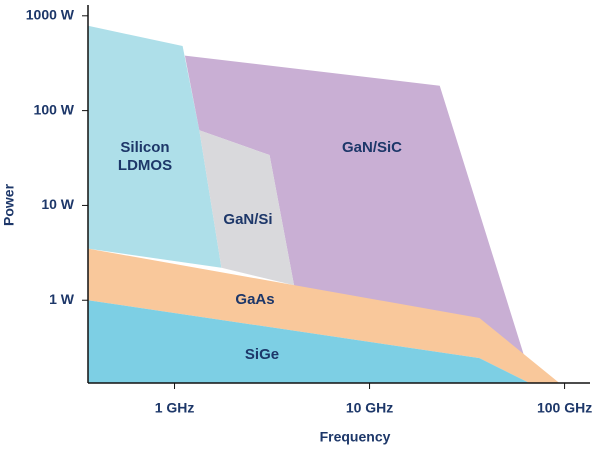 The width and height of the screenshot is (600, 450). I want to click on region-label: GaAs, so click(255, 299).